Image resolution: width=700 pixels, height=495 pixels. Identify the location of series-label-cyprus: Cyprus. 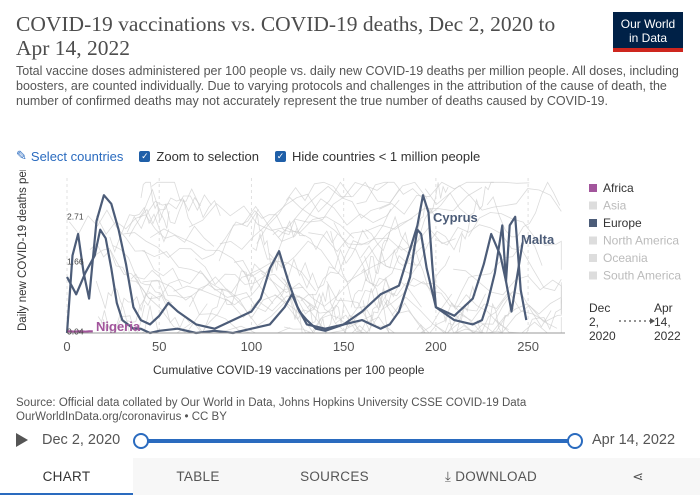
(455, 217).